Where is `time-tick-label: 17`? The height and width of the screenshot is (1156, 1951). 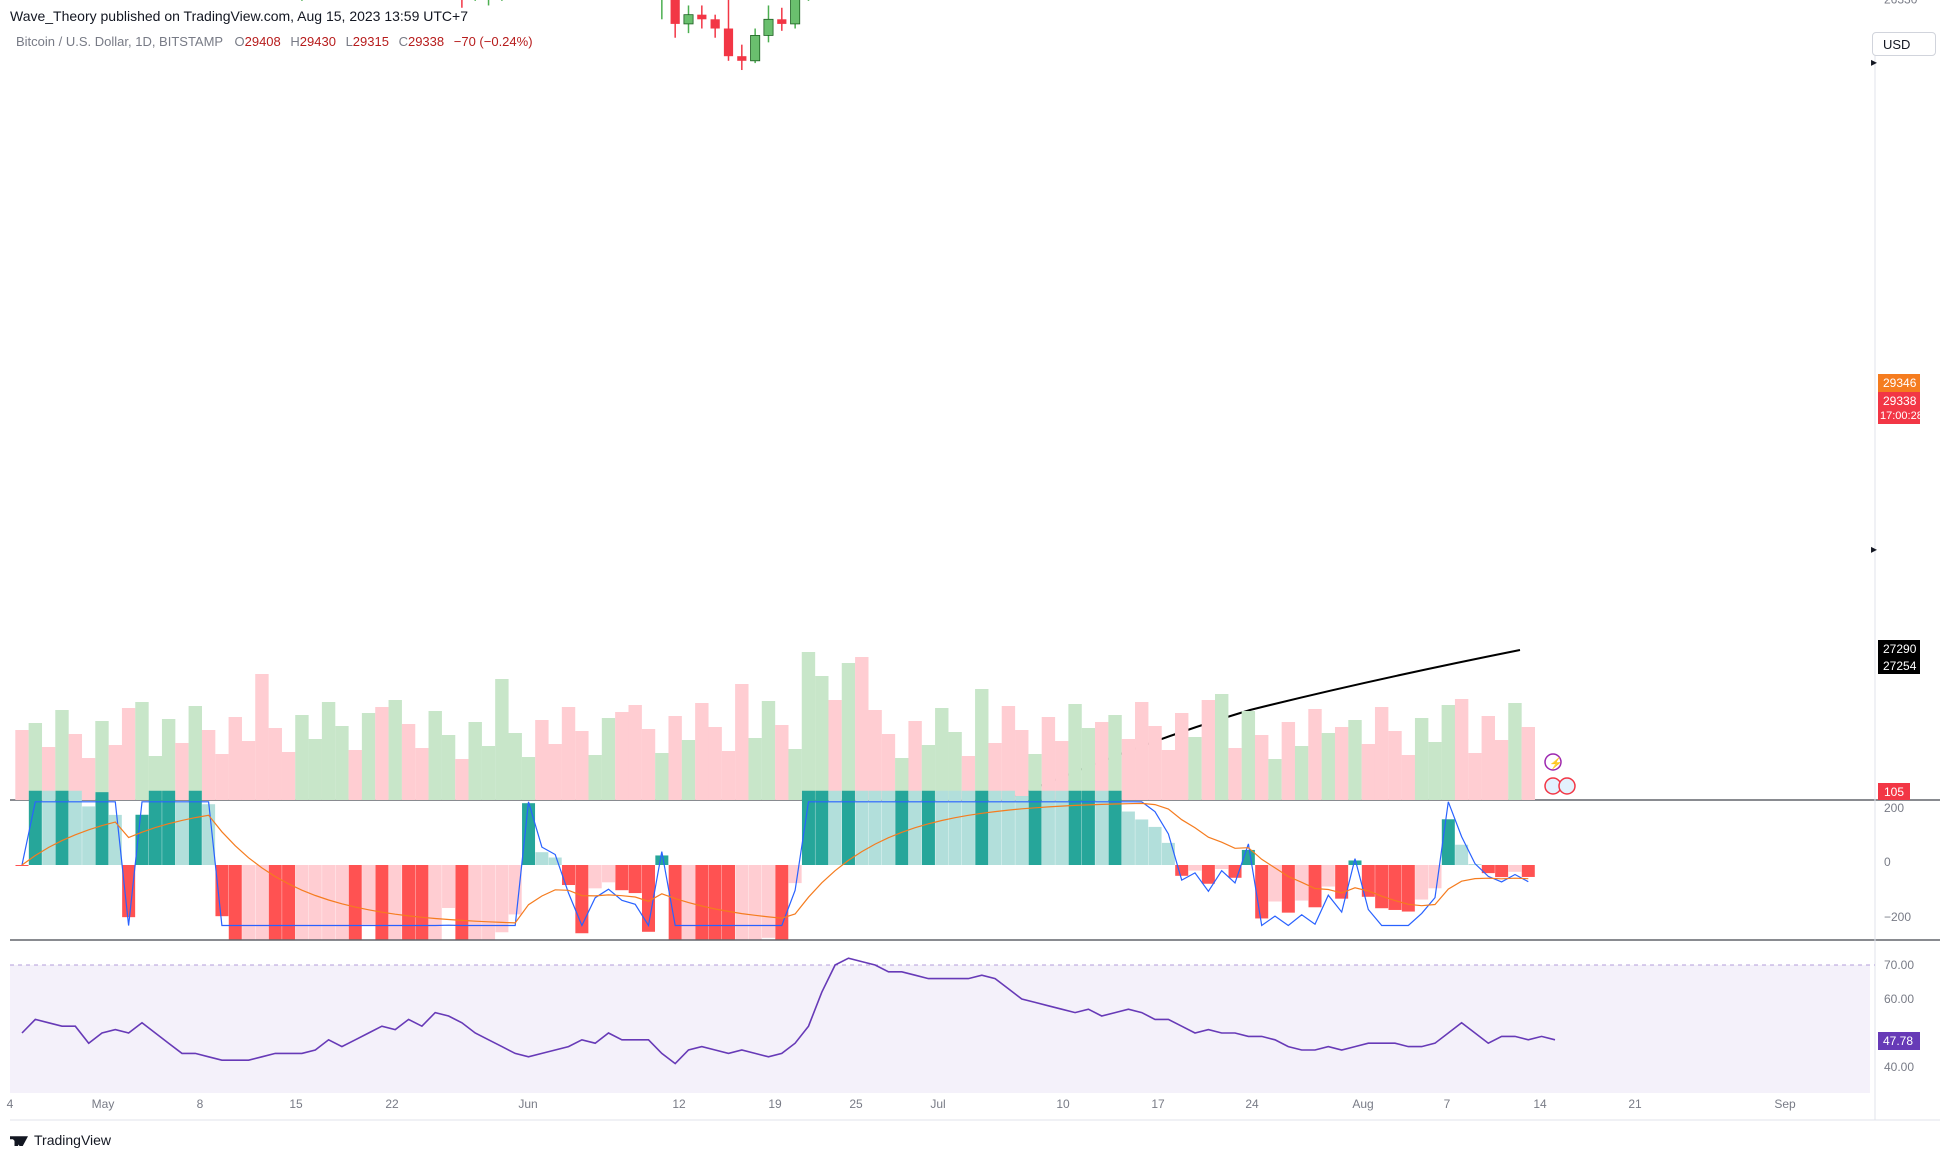
time-tick-label: 17 is located at coordinates (1158, 1104).